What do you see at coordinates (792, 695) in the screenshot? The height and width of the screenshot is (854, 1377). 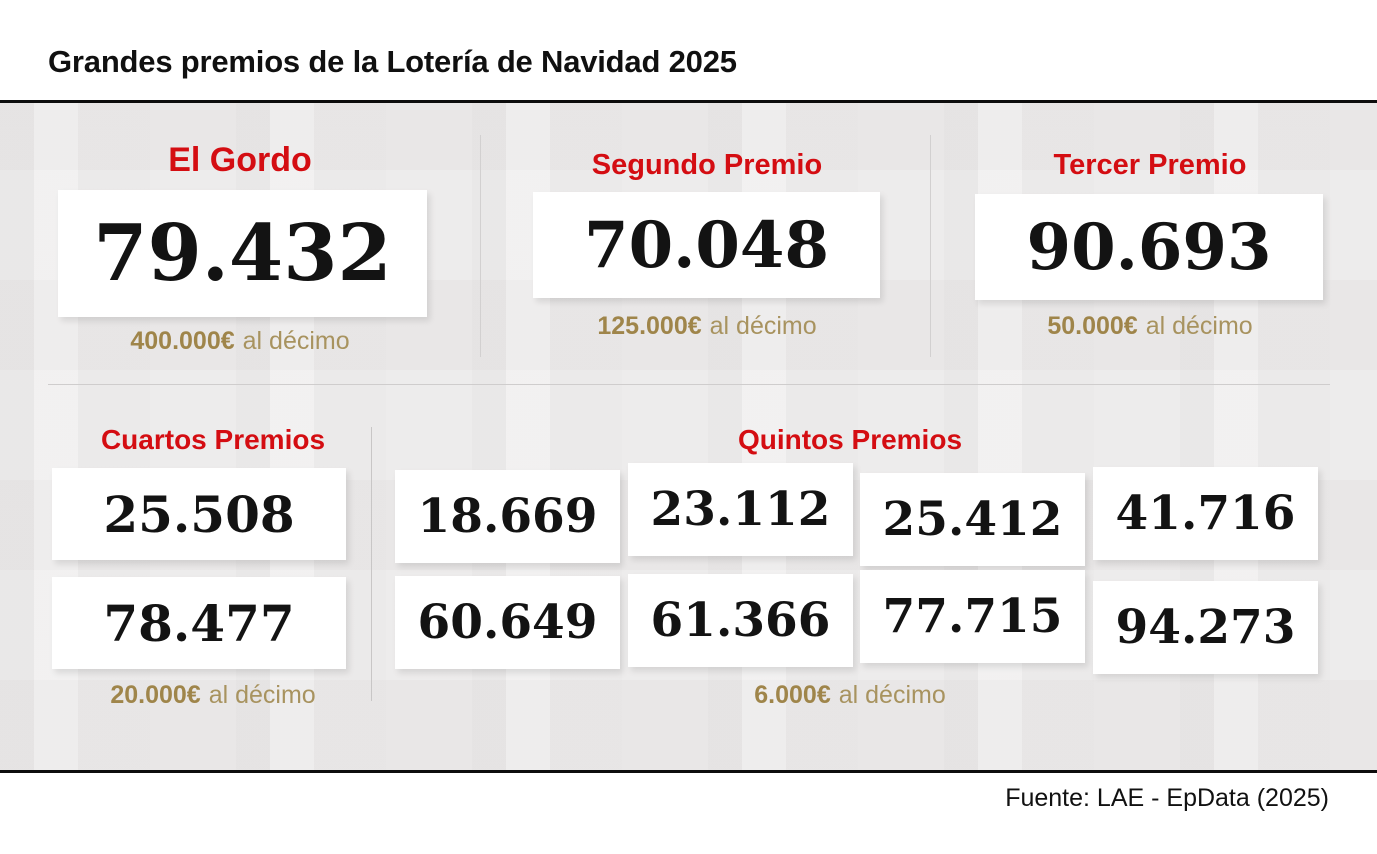 I see `quintos-prize-amount: 6.000€` at bounding box center [792, 695].